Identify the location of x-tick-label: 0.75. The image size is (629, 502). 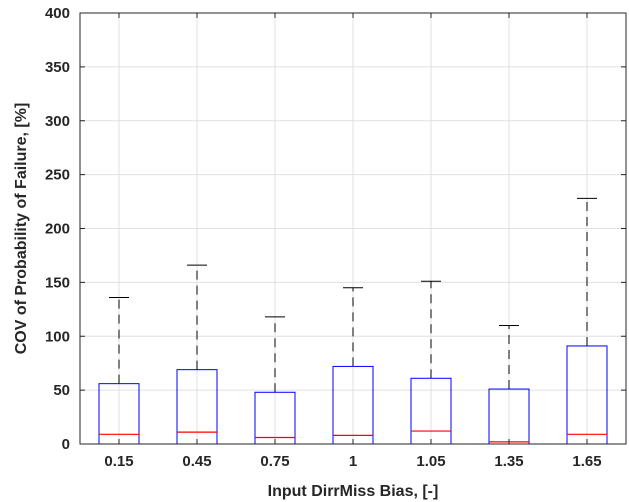
(274, 461).